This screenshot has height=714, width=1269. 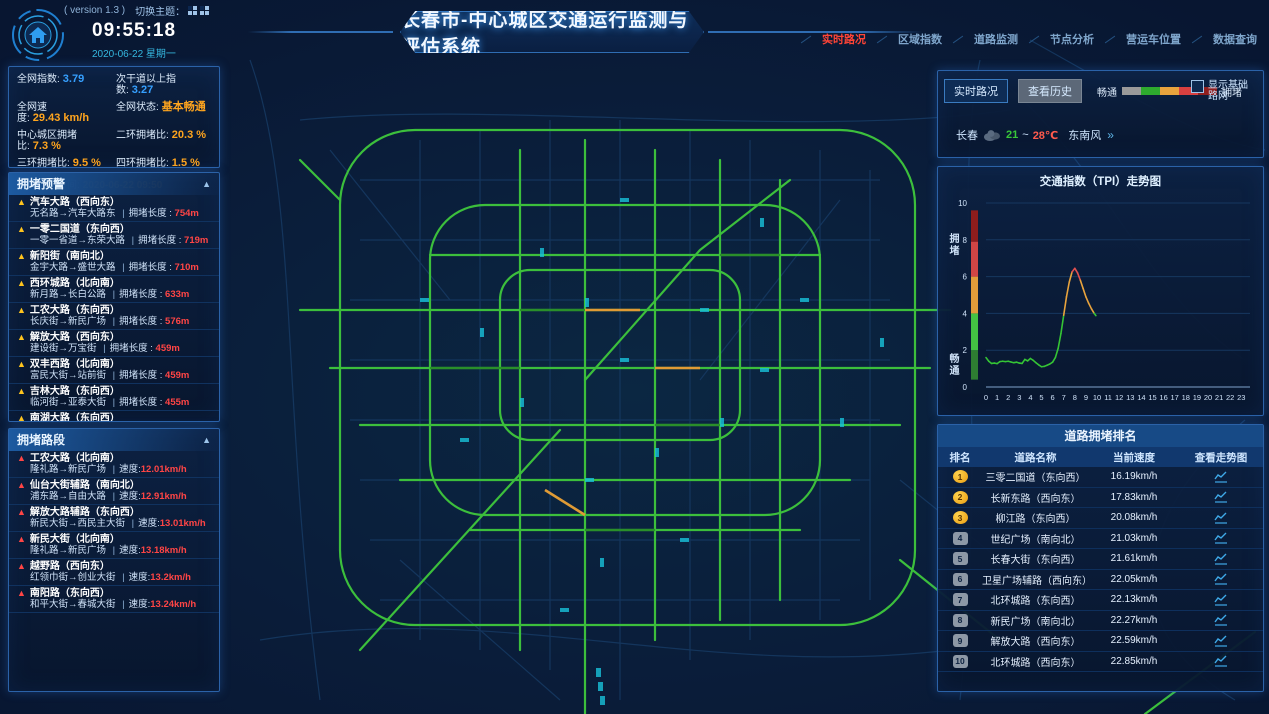 I want to click on list-item: ▲ 一零二国道（东向西） 一零一省道→东荣大路 | 拥堵长度 : 719m, so click(x=114, y=235).